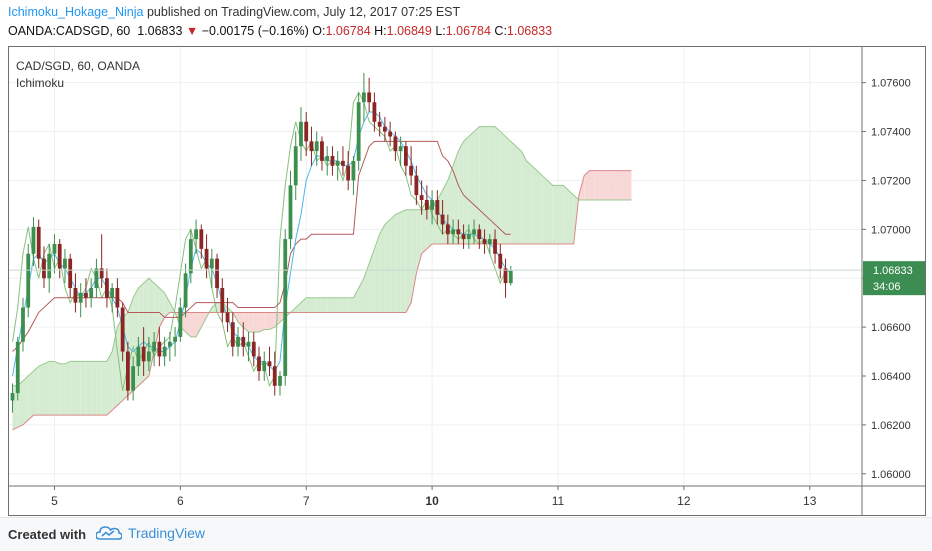 This screenshot has width=932, height=551. What do you see at coordinates (319, 31) in the screenshot?
I see `open-label: O:` at bounding box center [319, 31].